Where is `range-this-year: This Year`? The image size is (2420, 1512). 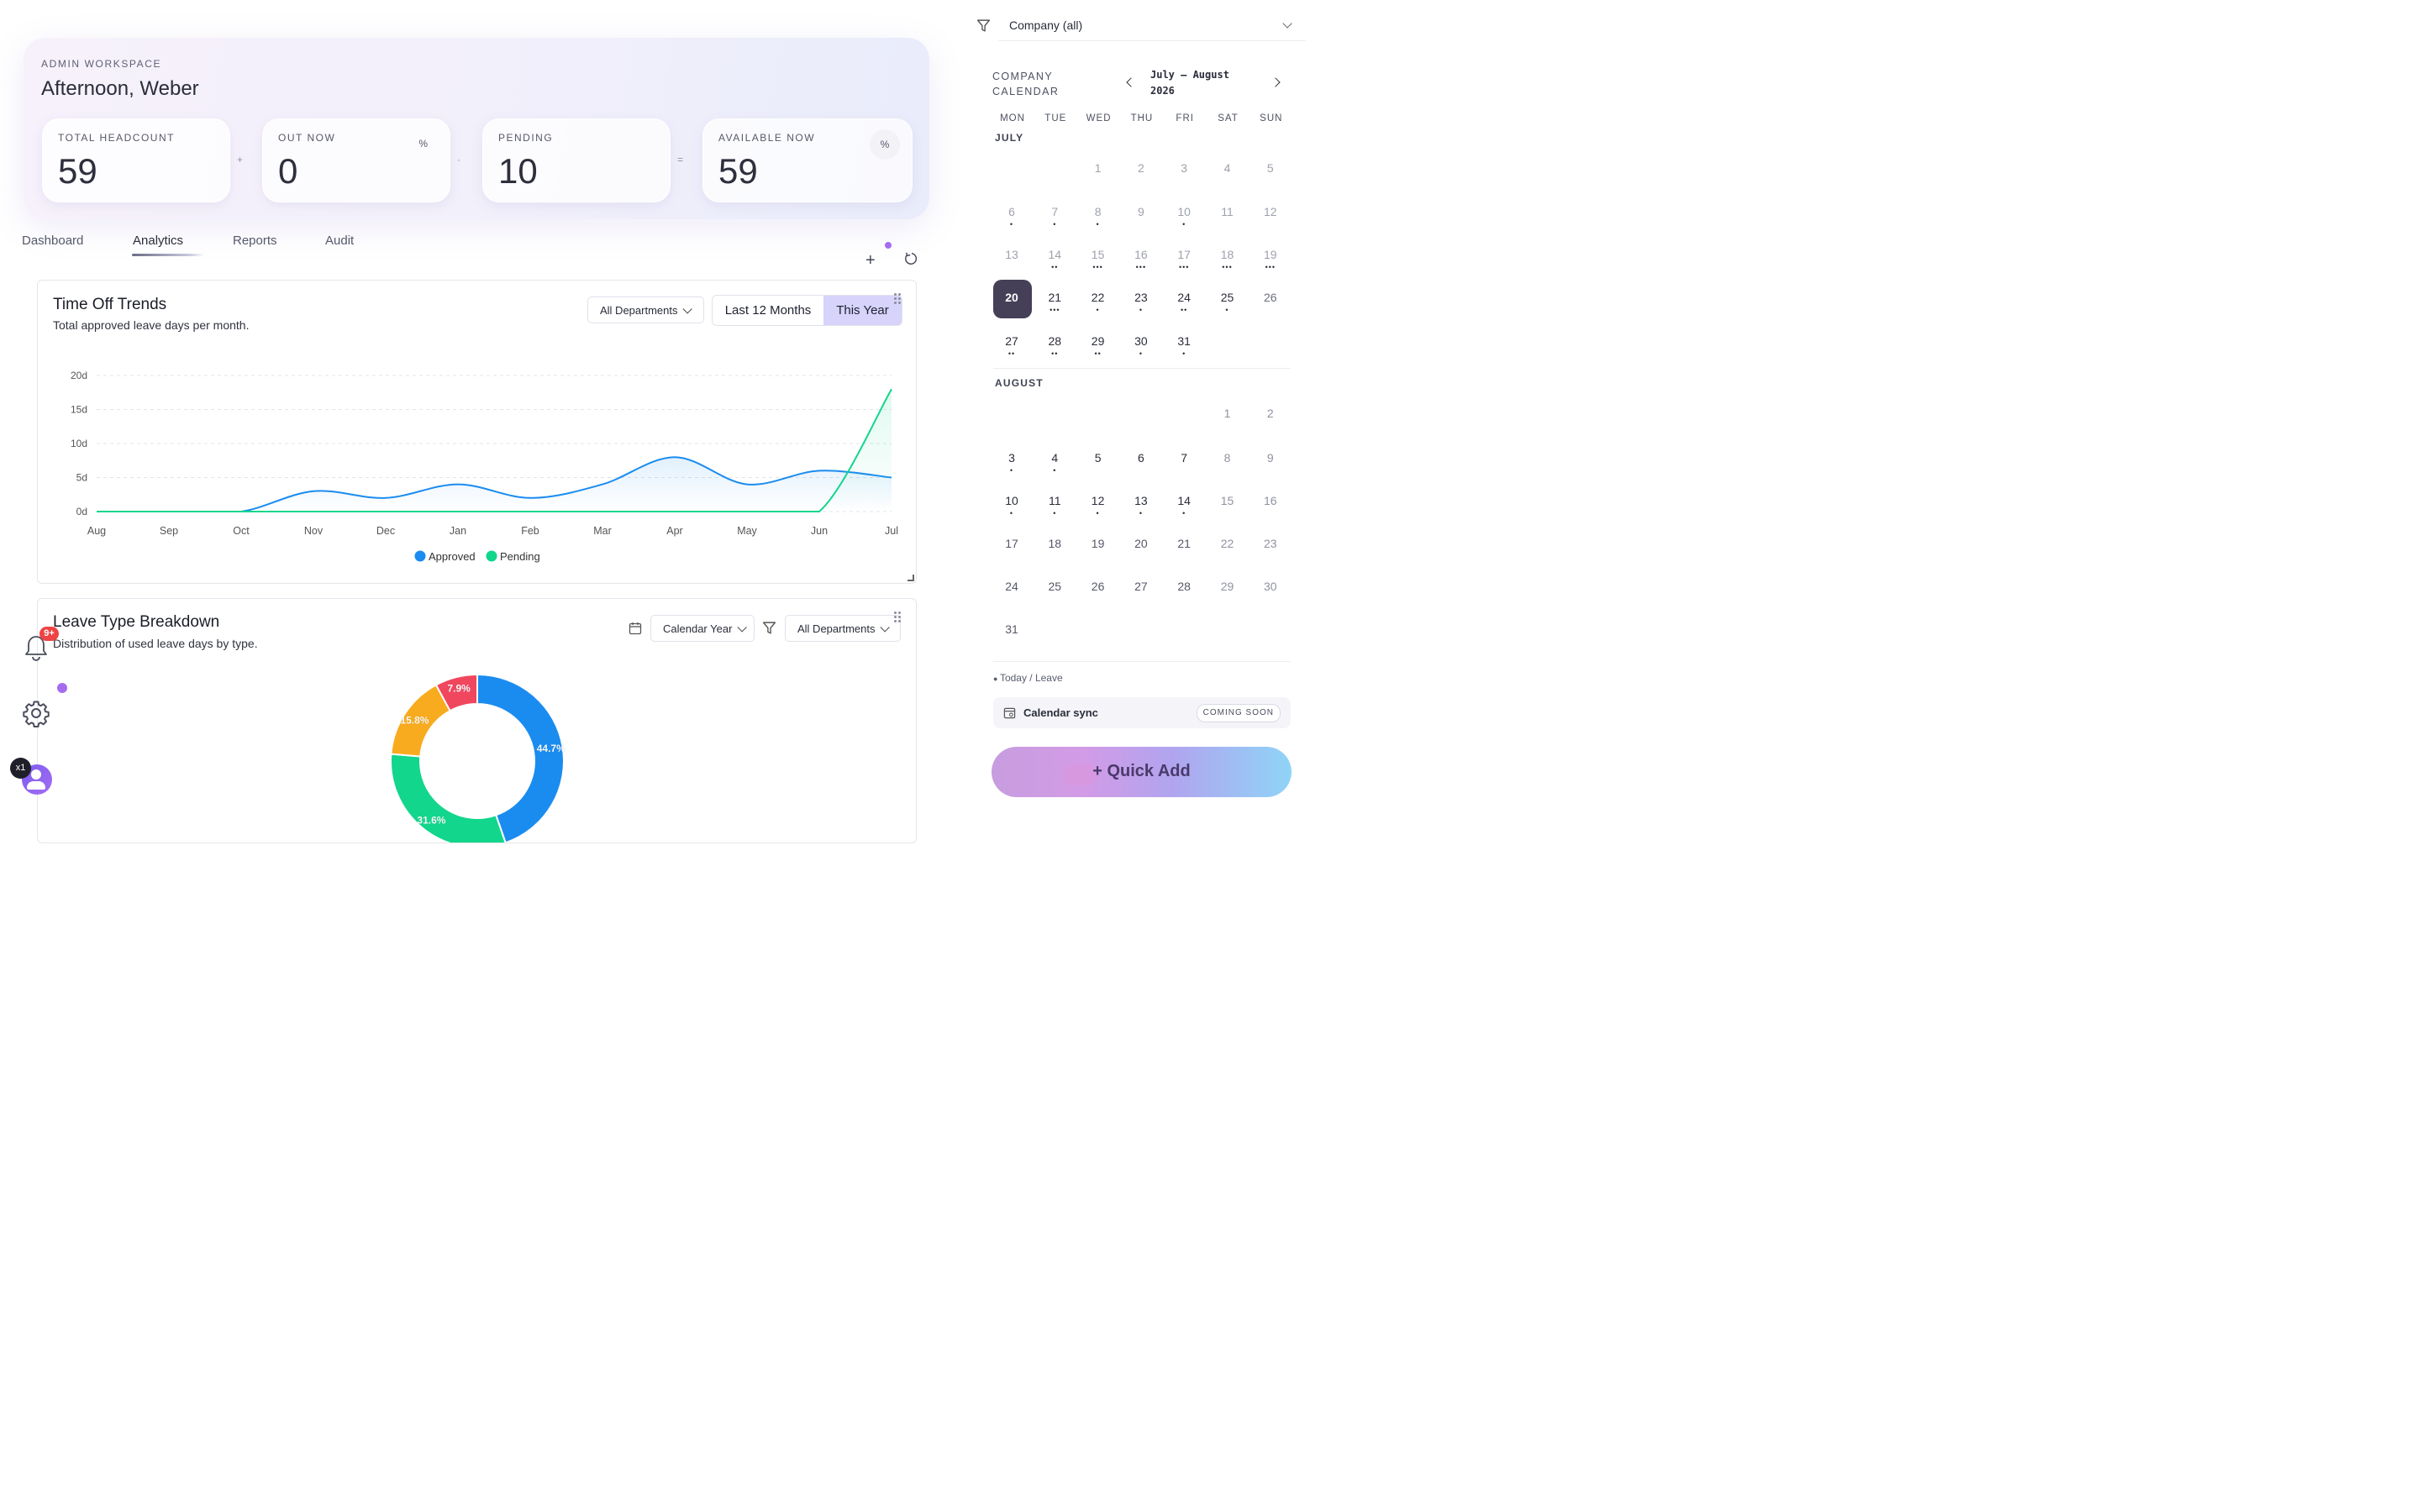 range-this-year: This Year is located at coordinates (863, 310).